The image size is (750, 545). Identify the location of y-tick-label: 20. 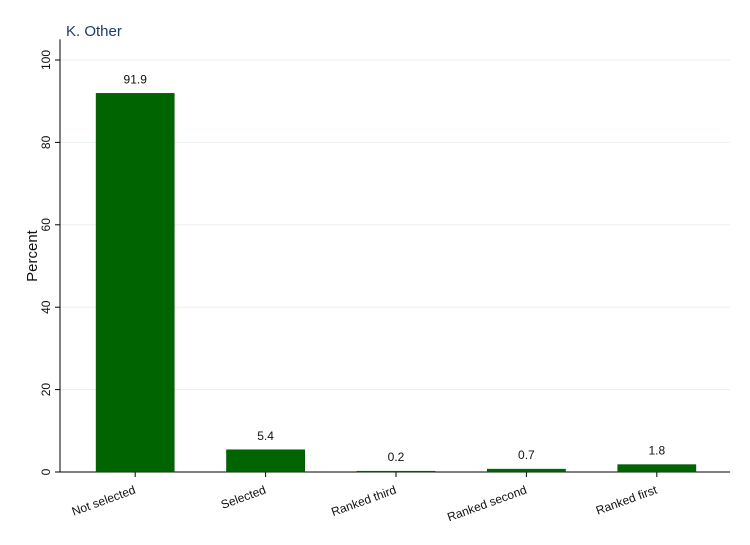
(46, 390).